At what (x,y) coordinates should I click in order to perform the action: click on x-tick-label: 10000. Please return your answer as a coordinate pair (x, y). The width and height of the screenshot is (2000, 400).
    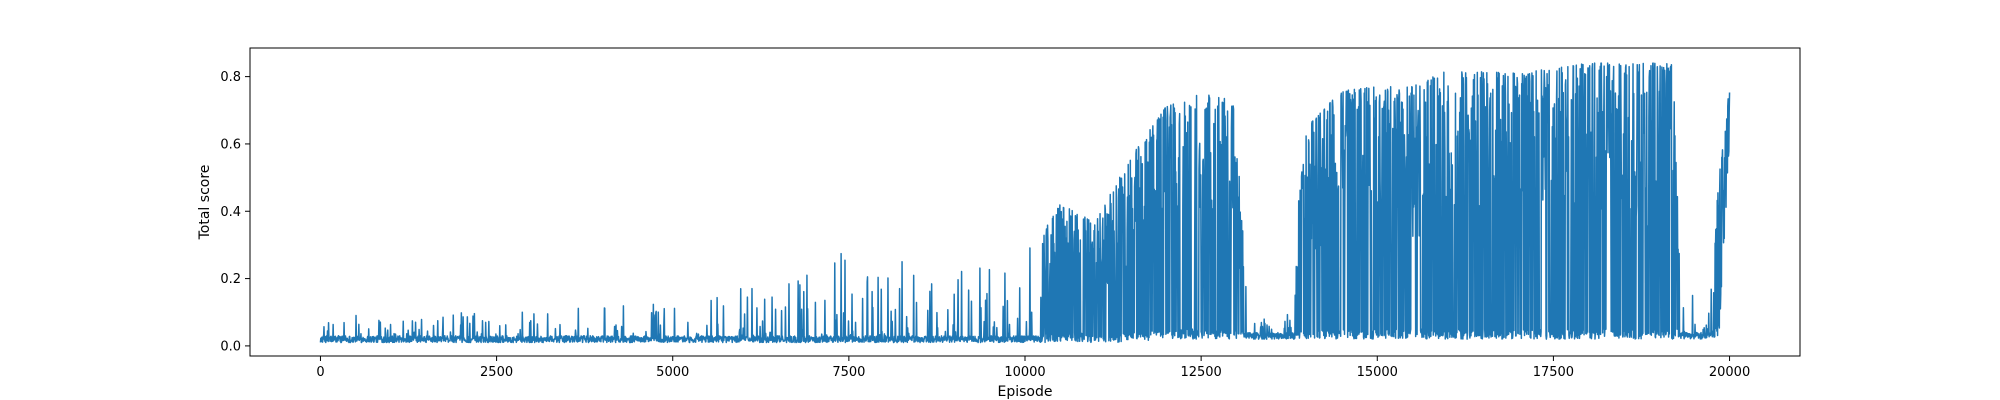
    Looking at the image, I should click on (1024, 372).